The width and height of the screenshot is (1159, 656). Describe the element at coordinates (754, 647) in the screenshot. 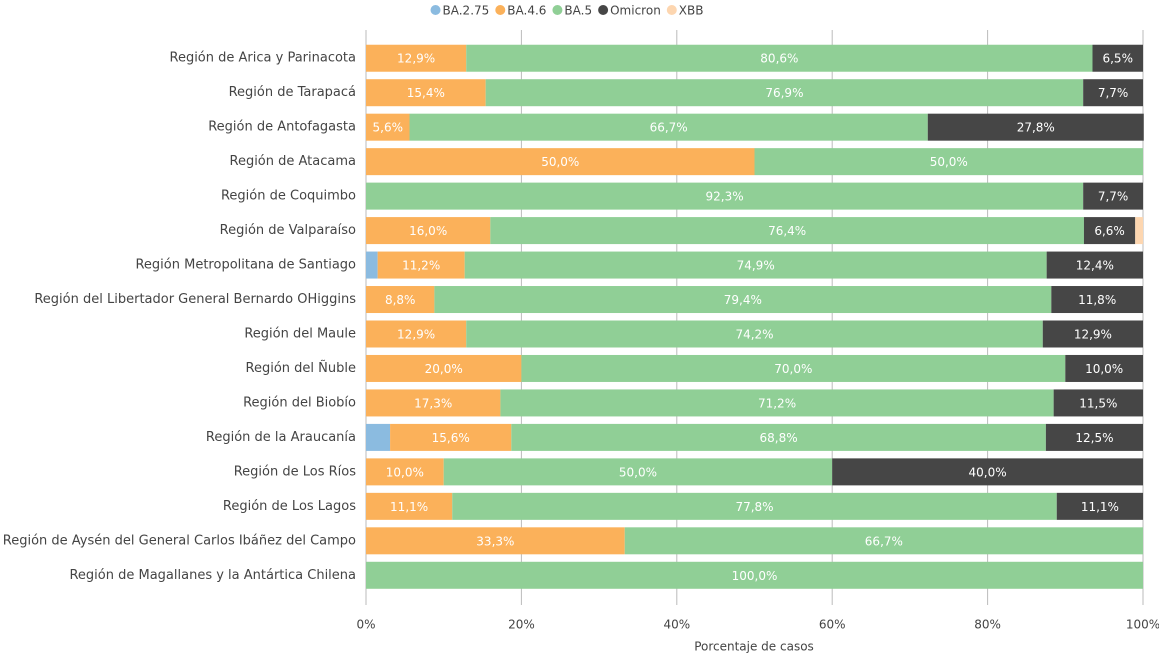

I see `x-axis-title: Porcentaje de casos` at that location.